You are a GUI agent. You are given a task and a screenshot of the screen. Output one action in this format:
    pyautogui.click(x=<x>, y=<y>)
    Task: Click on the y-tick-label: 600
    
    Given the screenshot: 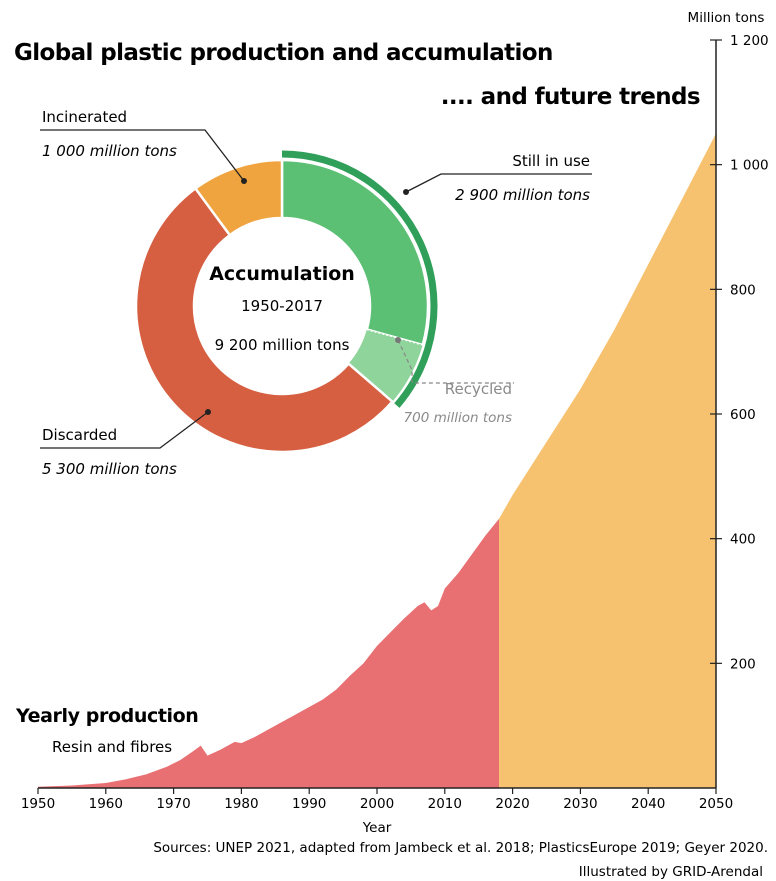 What is the action you would take?
    pyautogui.click(x=743, y=415)
    